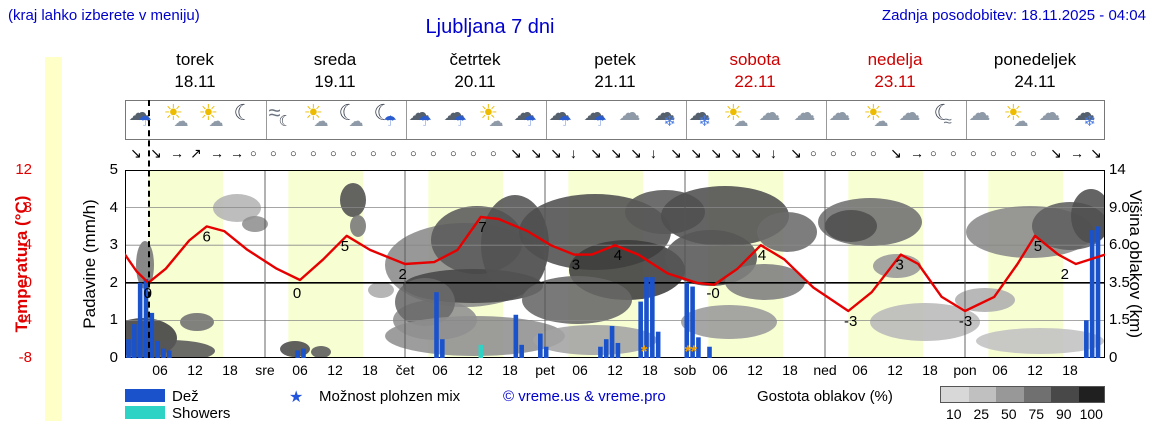 The width and height of the screenshot is (1152, 443). Describe the element at coordinates (475, 81) in the screenshot. I see `day-date: 20.11` at that location.